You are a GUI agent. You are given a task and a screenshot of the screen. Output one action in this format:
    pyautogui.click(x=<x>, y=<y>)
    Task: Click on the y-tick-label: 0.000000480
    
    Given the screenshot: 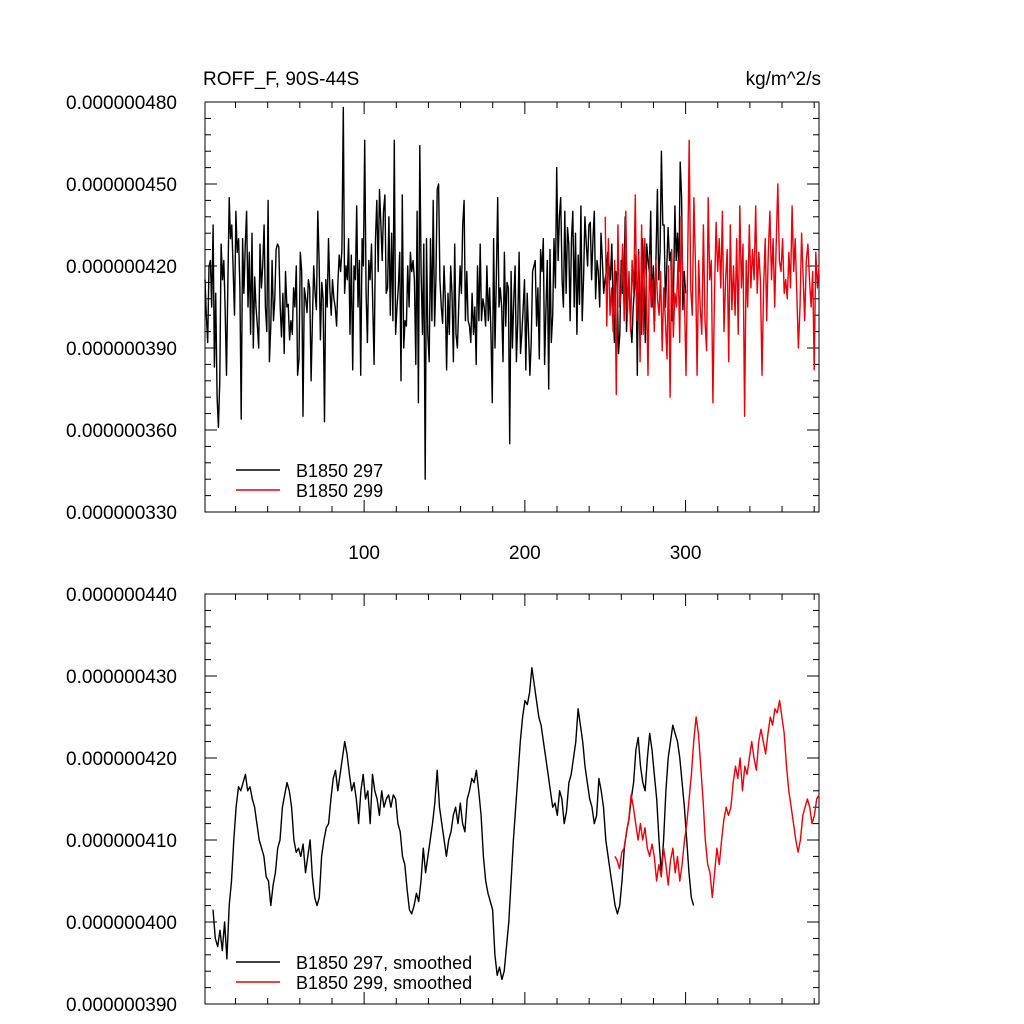 What is the action you would take?
    pyautogui.click(x=121, y=103)
    